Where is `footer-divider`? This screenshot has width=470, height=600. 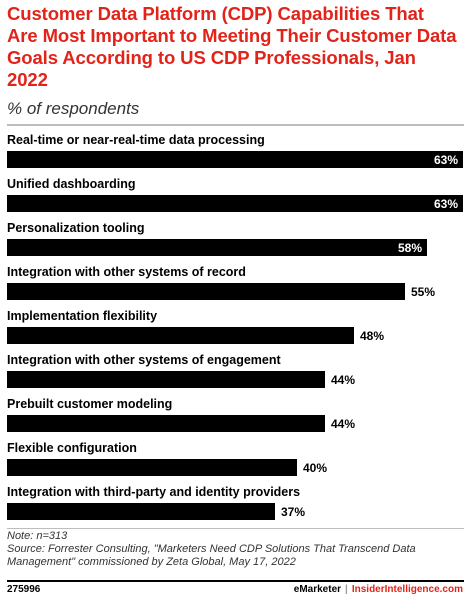 footer-divider is located at coordinates (235, 581).